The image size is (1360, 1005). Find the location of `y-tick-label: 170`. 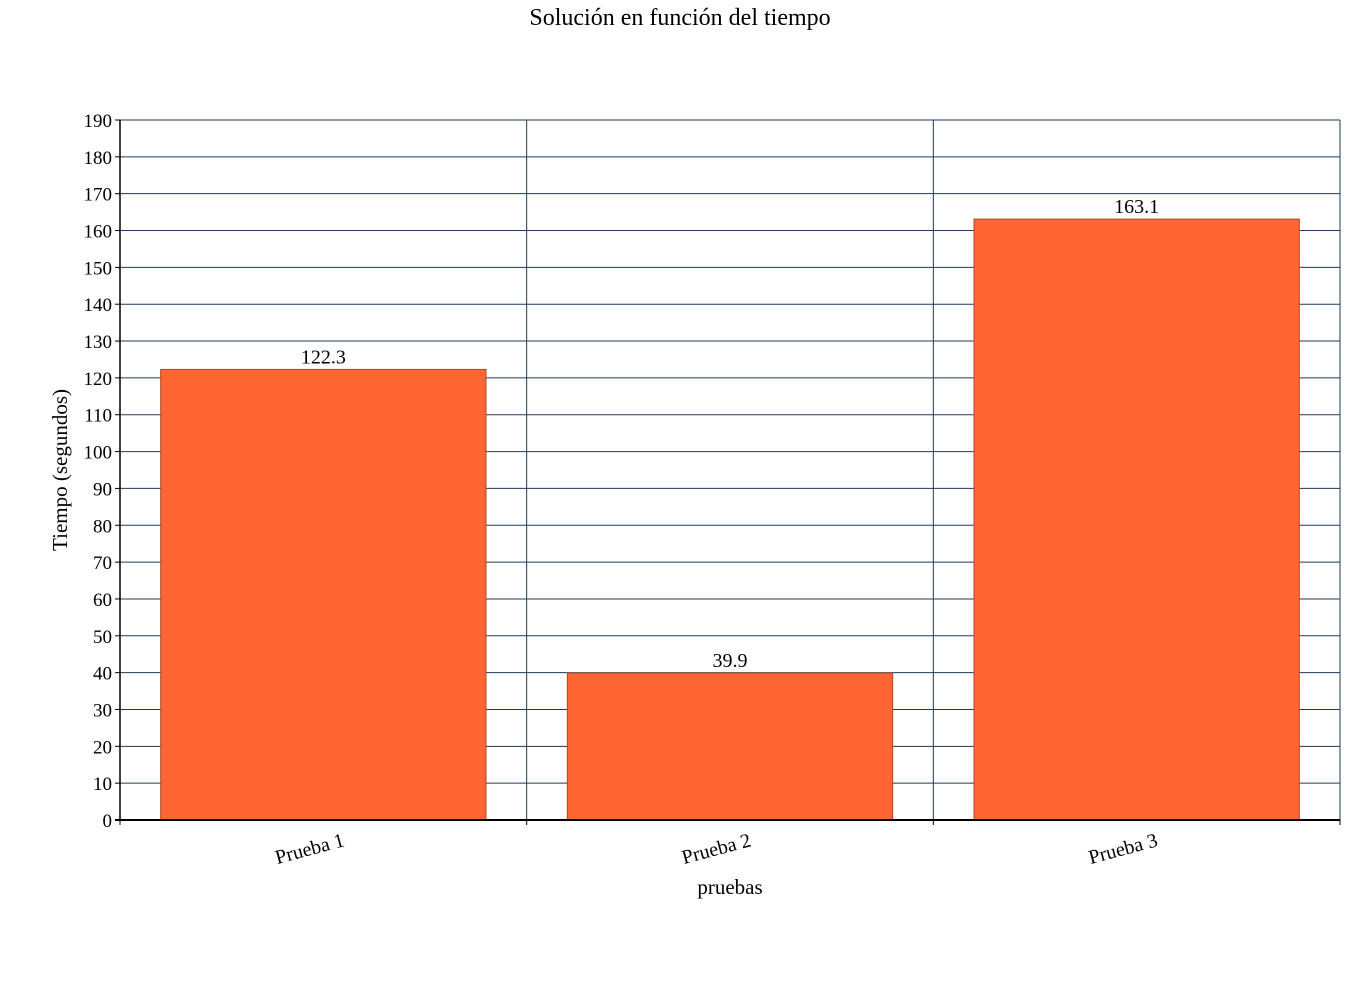

y-tick-label: 170 is located at coordinates (98, 195).